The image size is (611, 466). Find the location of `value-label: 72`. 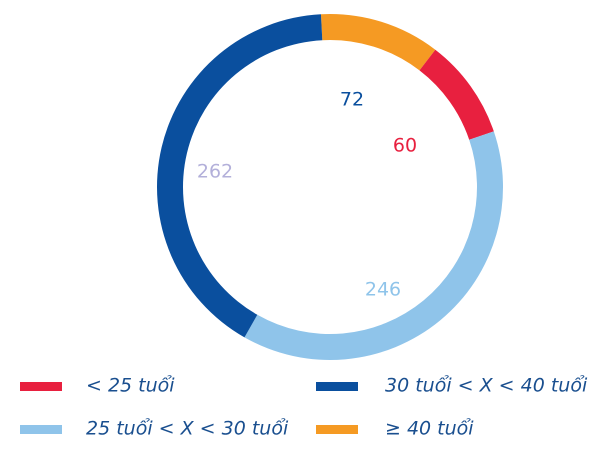

value-label: 72 is located at coordinates (352, 100).